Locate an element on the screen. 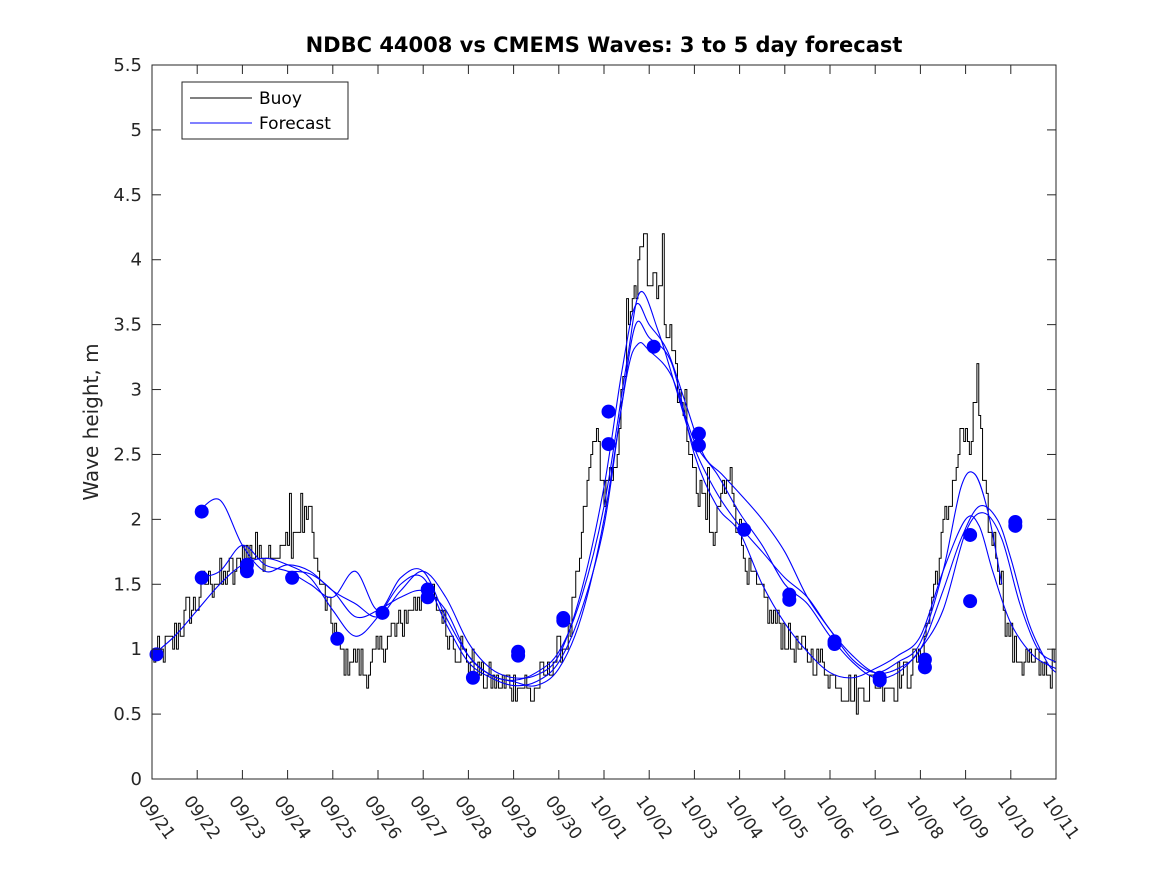  x-tick-label-1: 09/22 is located at coordinates (201, 817).